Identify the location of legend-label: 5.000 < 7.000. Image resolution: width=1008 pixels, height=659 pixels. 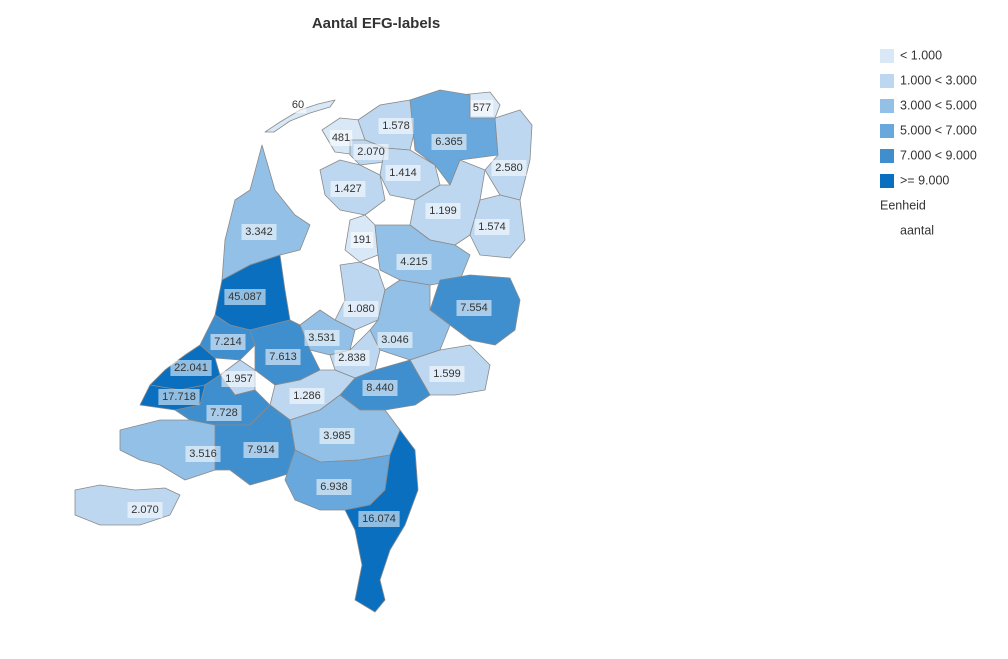
(938, 130).